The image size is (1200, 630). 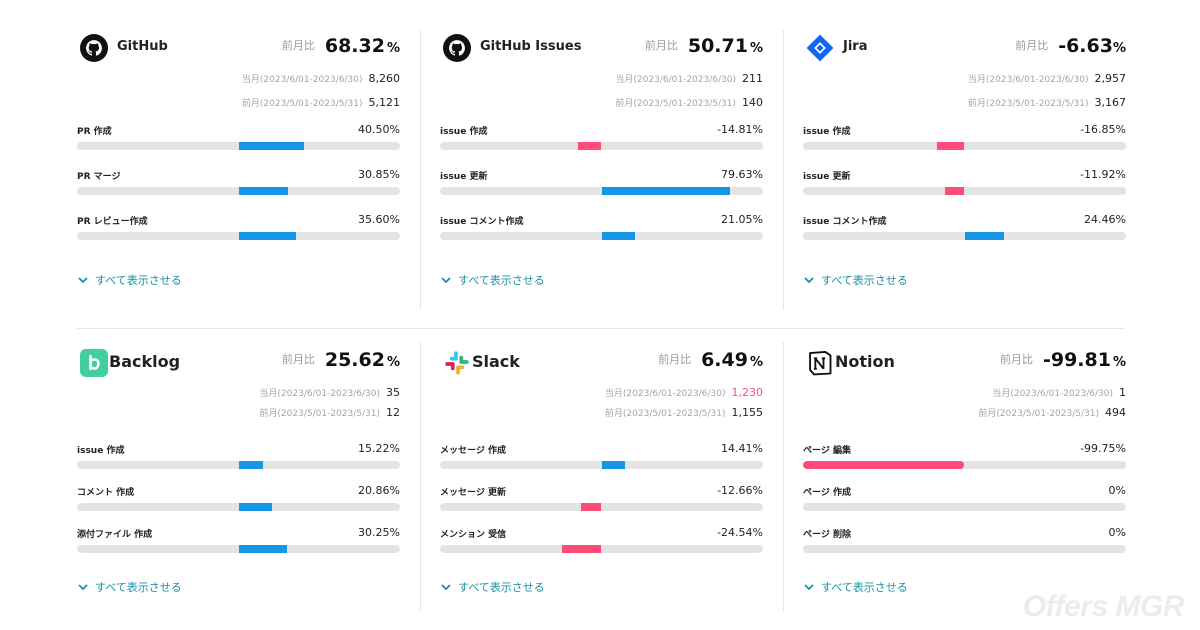 I want to click on period-value: 35, so click(x=393, y=392).